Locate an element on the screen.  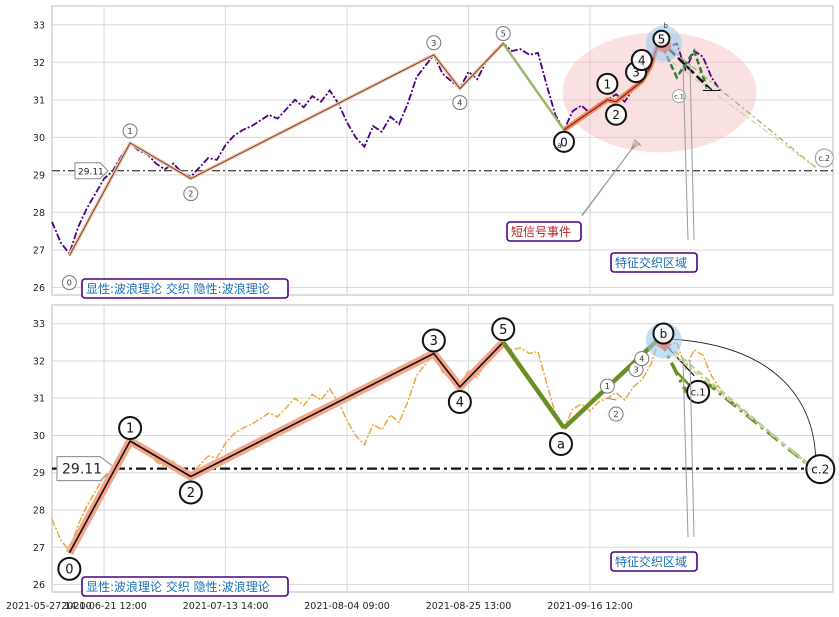
wave-c2-label: c.2 is located at coordinates (824, 158).